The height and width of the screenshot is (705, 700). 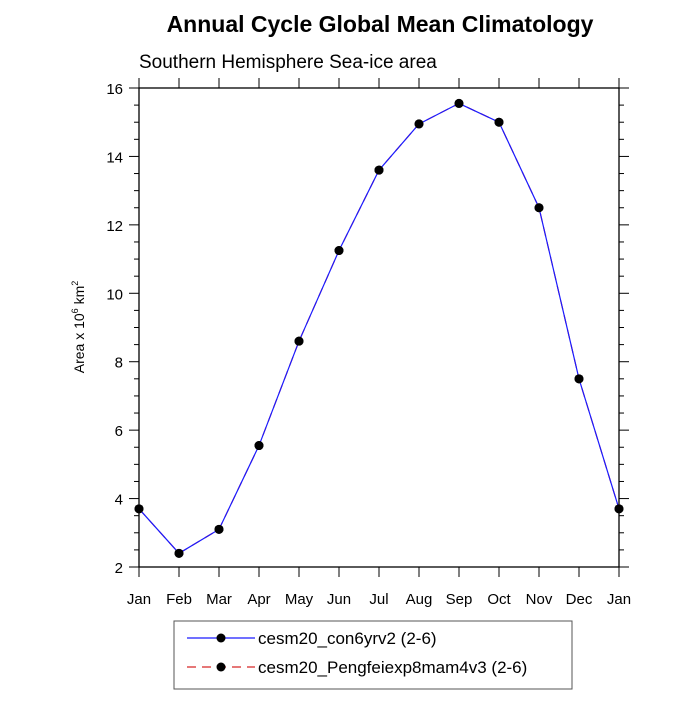 What do you see at coordinates (79, 297) in the screenshot?
I see `y-axis-label-unit: km` at bounding box center [79, 297].